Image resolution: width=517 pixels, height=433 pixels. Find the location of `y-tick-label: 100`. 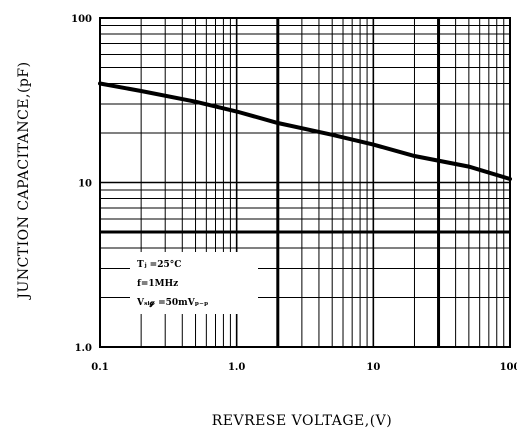

y-tick-label: 100 is located at coordinates (81, 19).